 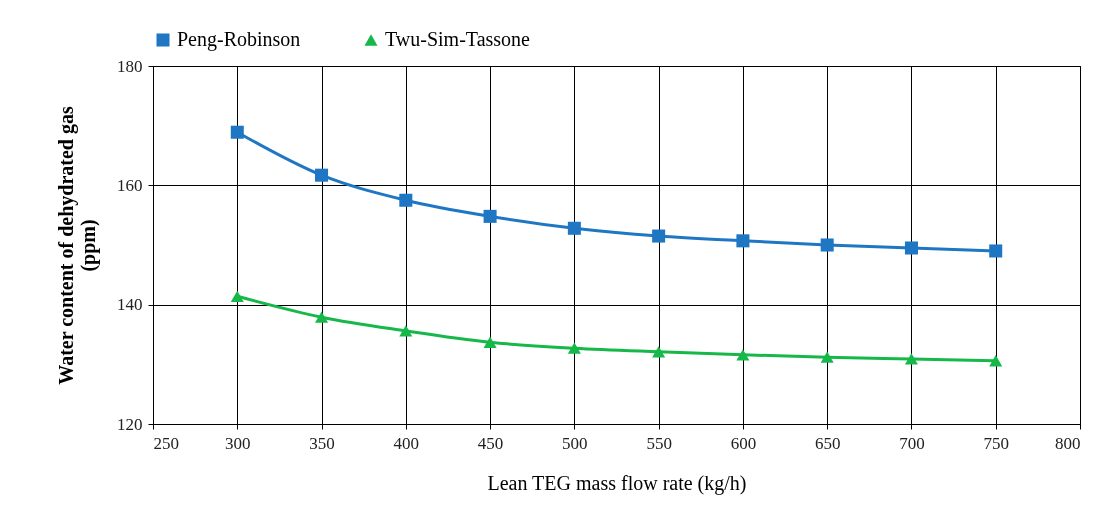 I want to click on x-tick-label: 800, so click(x=1068, y=443).